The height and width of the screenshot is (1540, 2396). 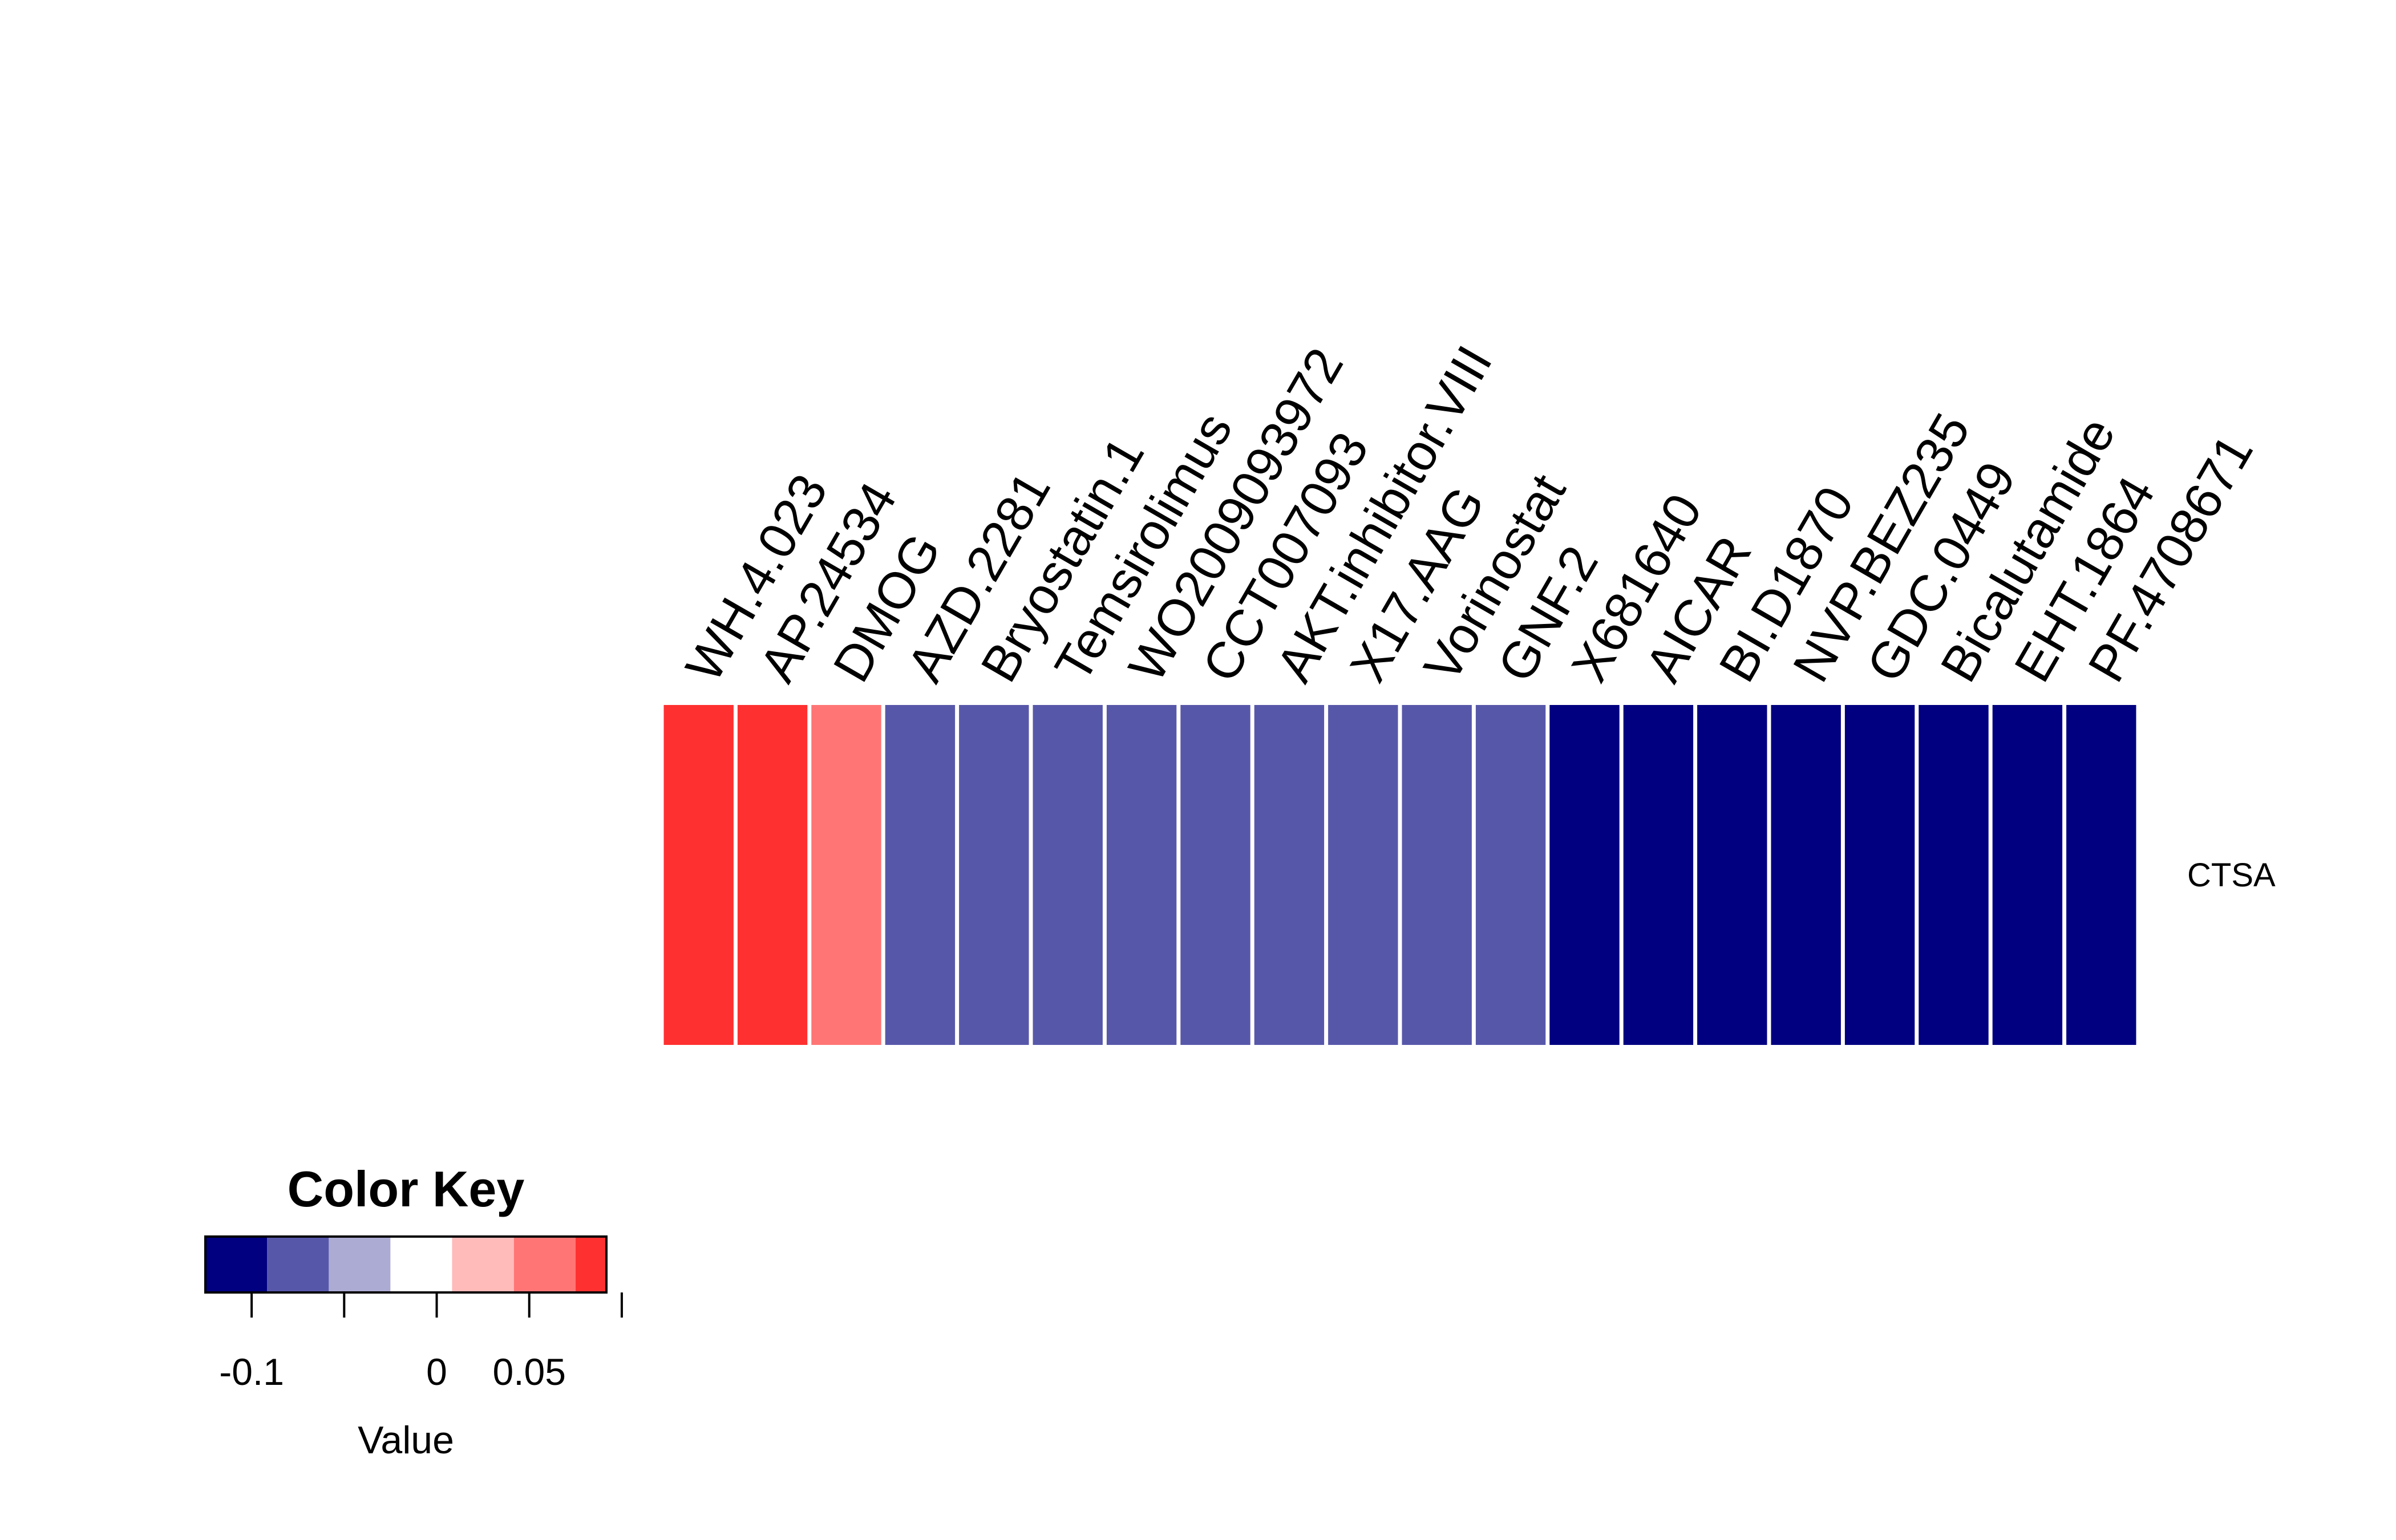 What do you see at coordinates (406, 1440) in the screenshot?
I see `color-key-axis-label: Value` at bounding box center [406, 1440].